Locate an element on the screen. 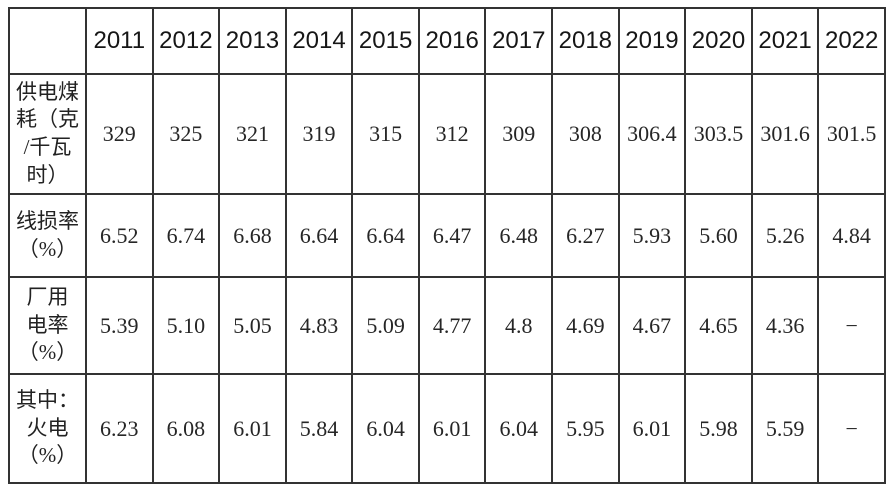  value-cell: 6.68 is located at coordinates (252, 235).